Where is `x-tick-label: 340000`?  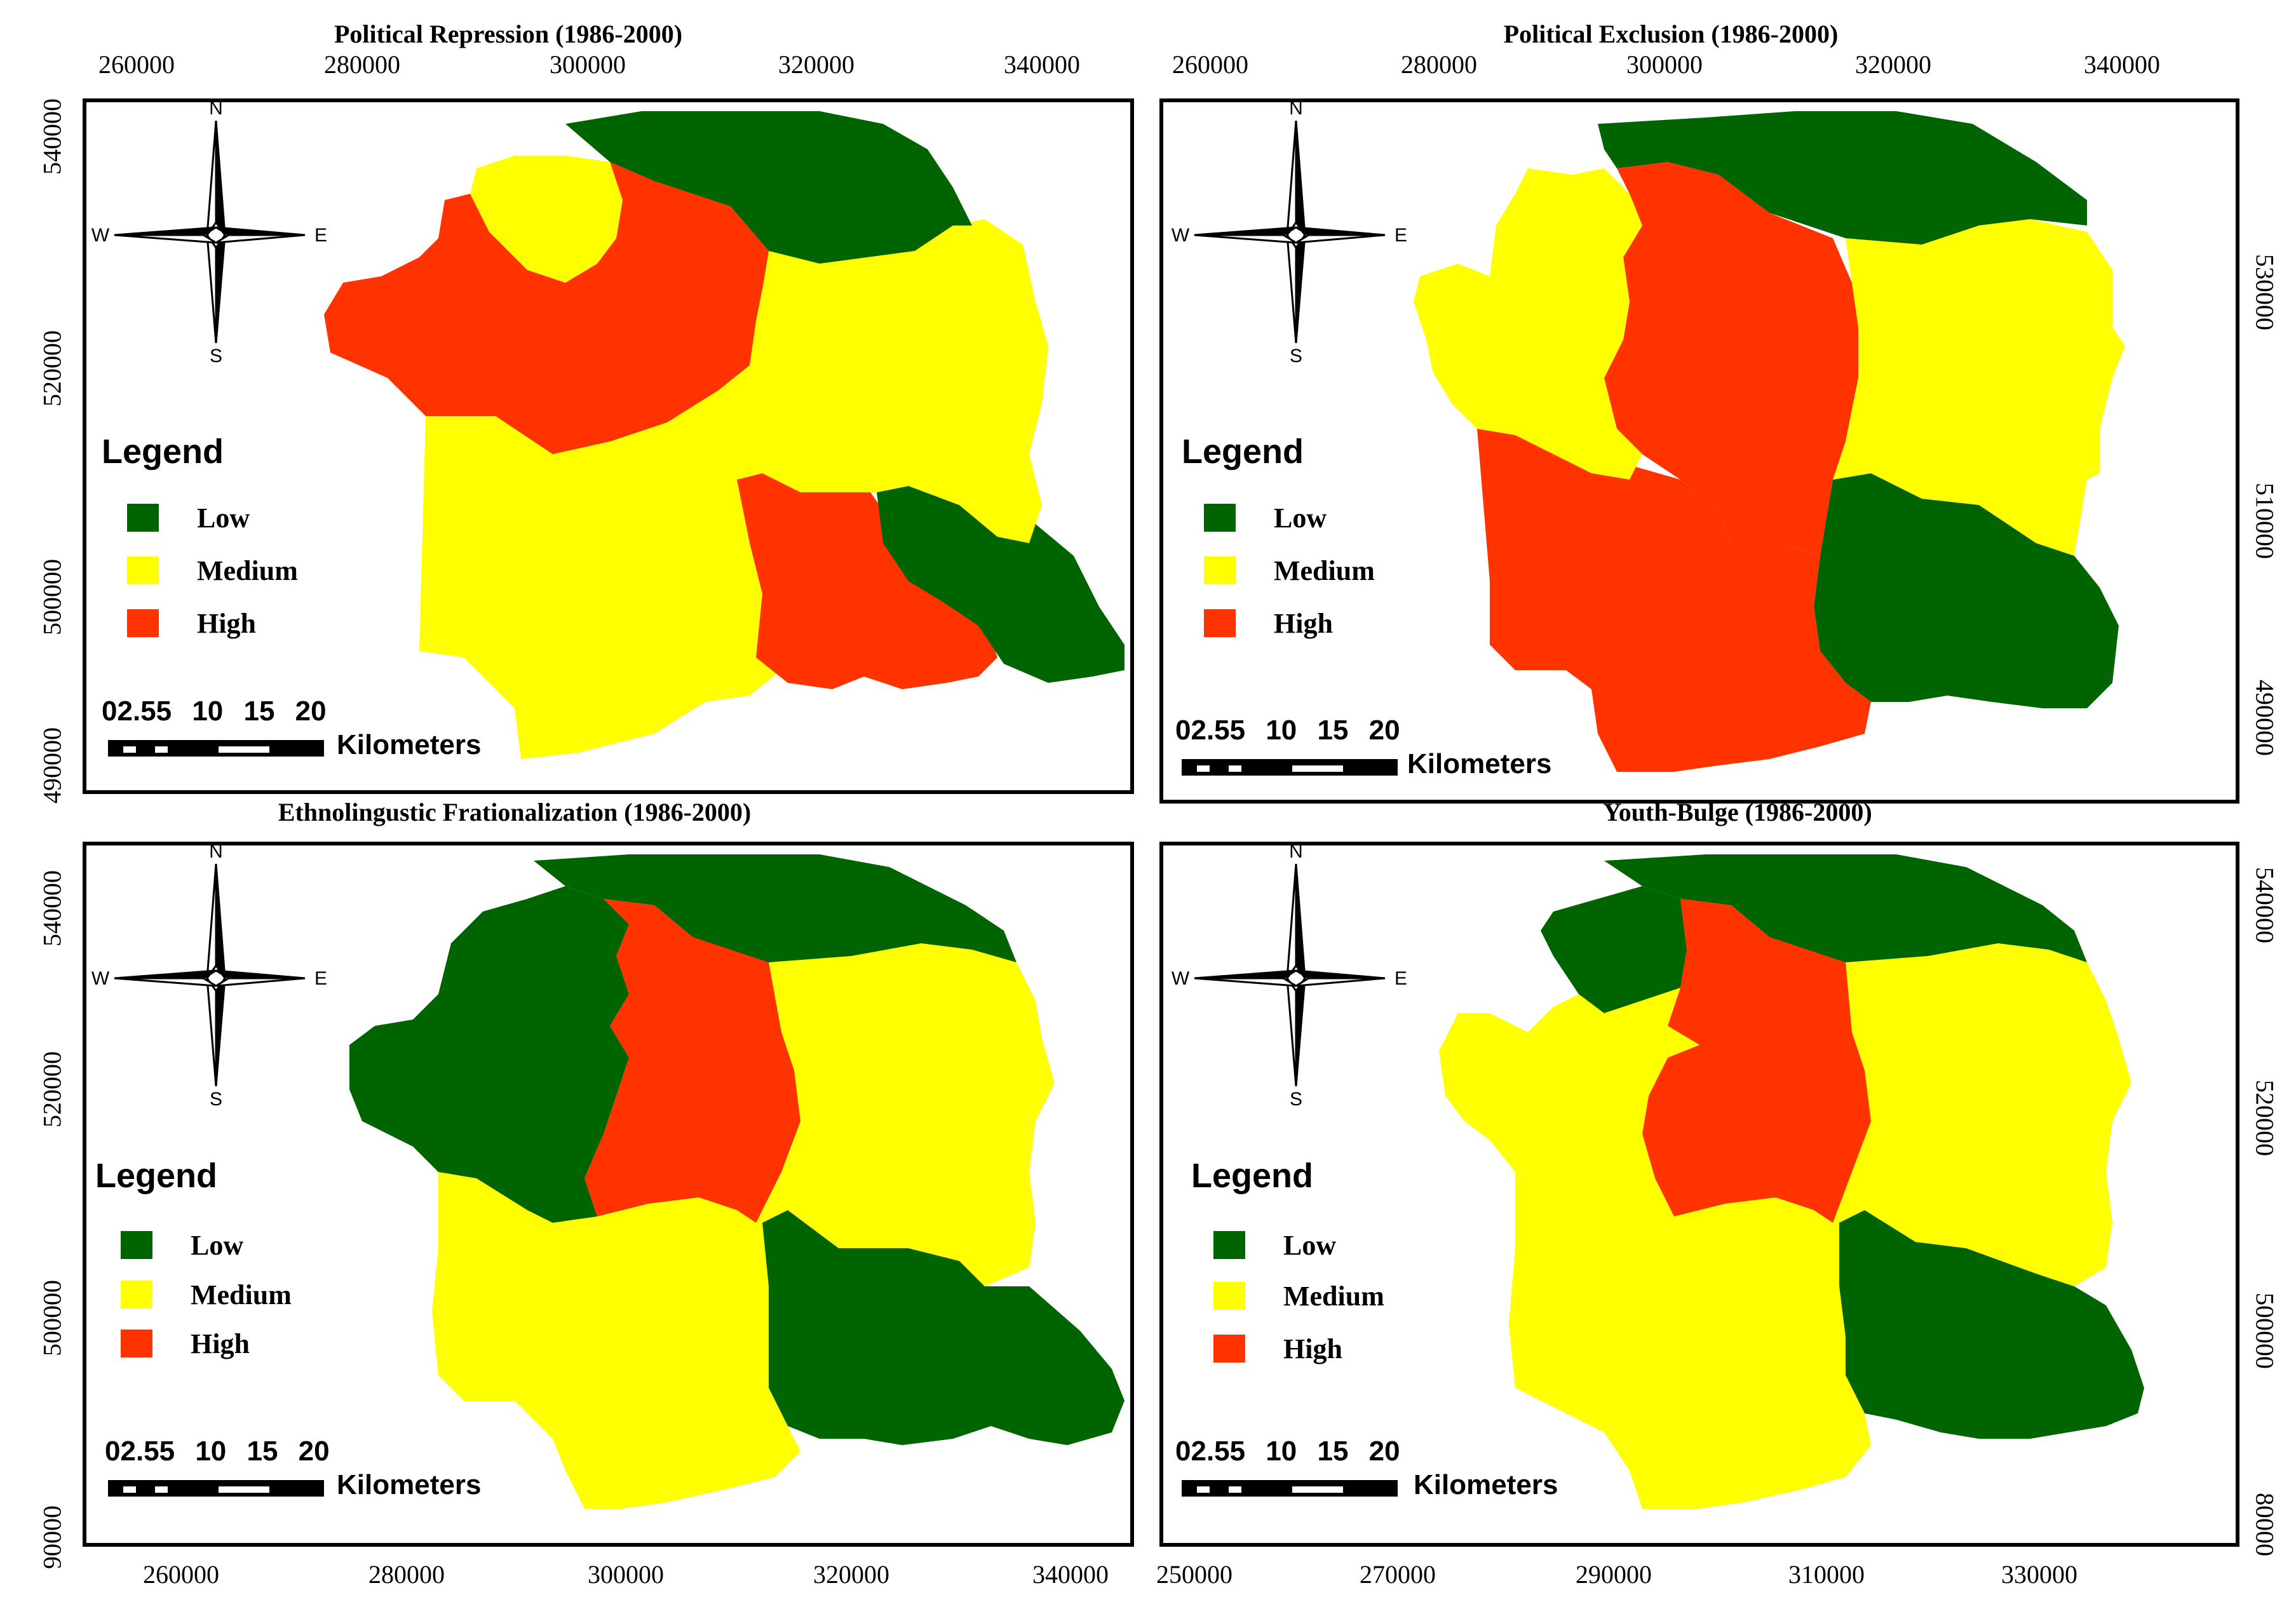 x-tick-label: 340000 is located at coordinates (1042, 64).